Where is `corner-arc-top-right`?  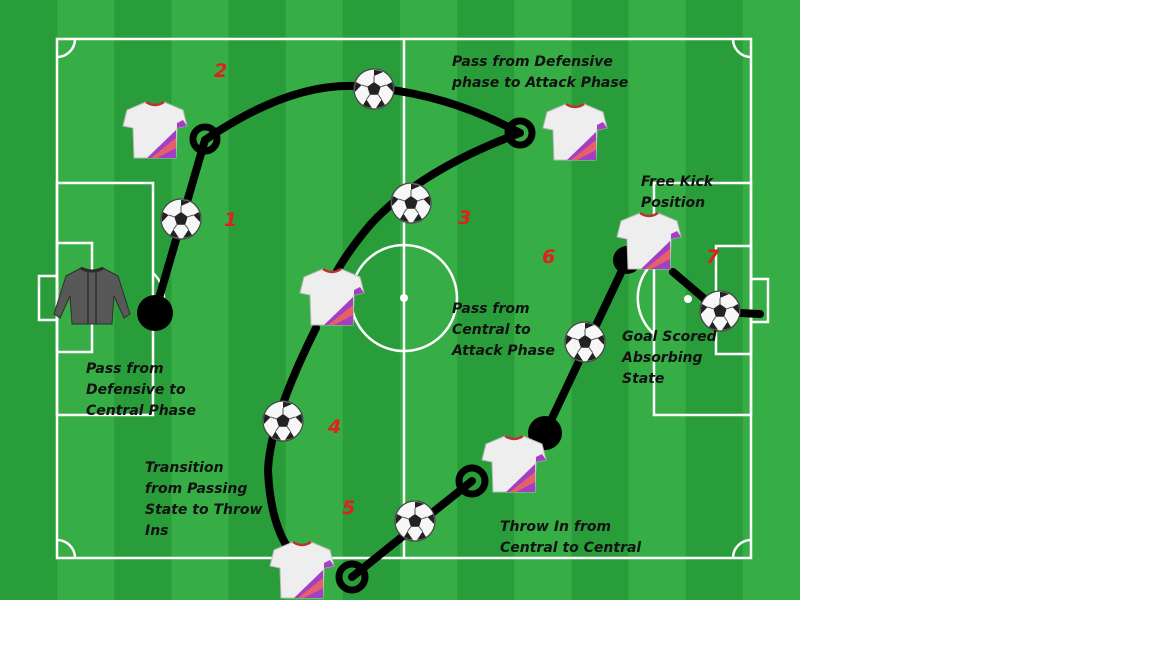 corner-arc-top-right is located at coordinates (741, 48).